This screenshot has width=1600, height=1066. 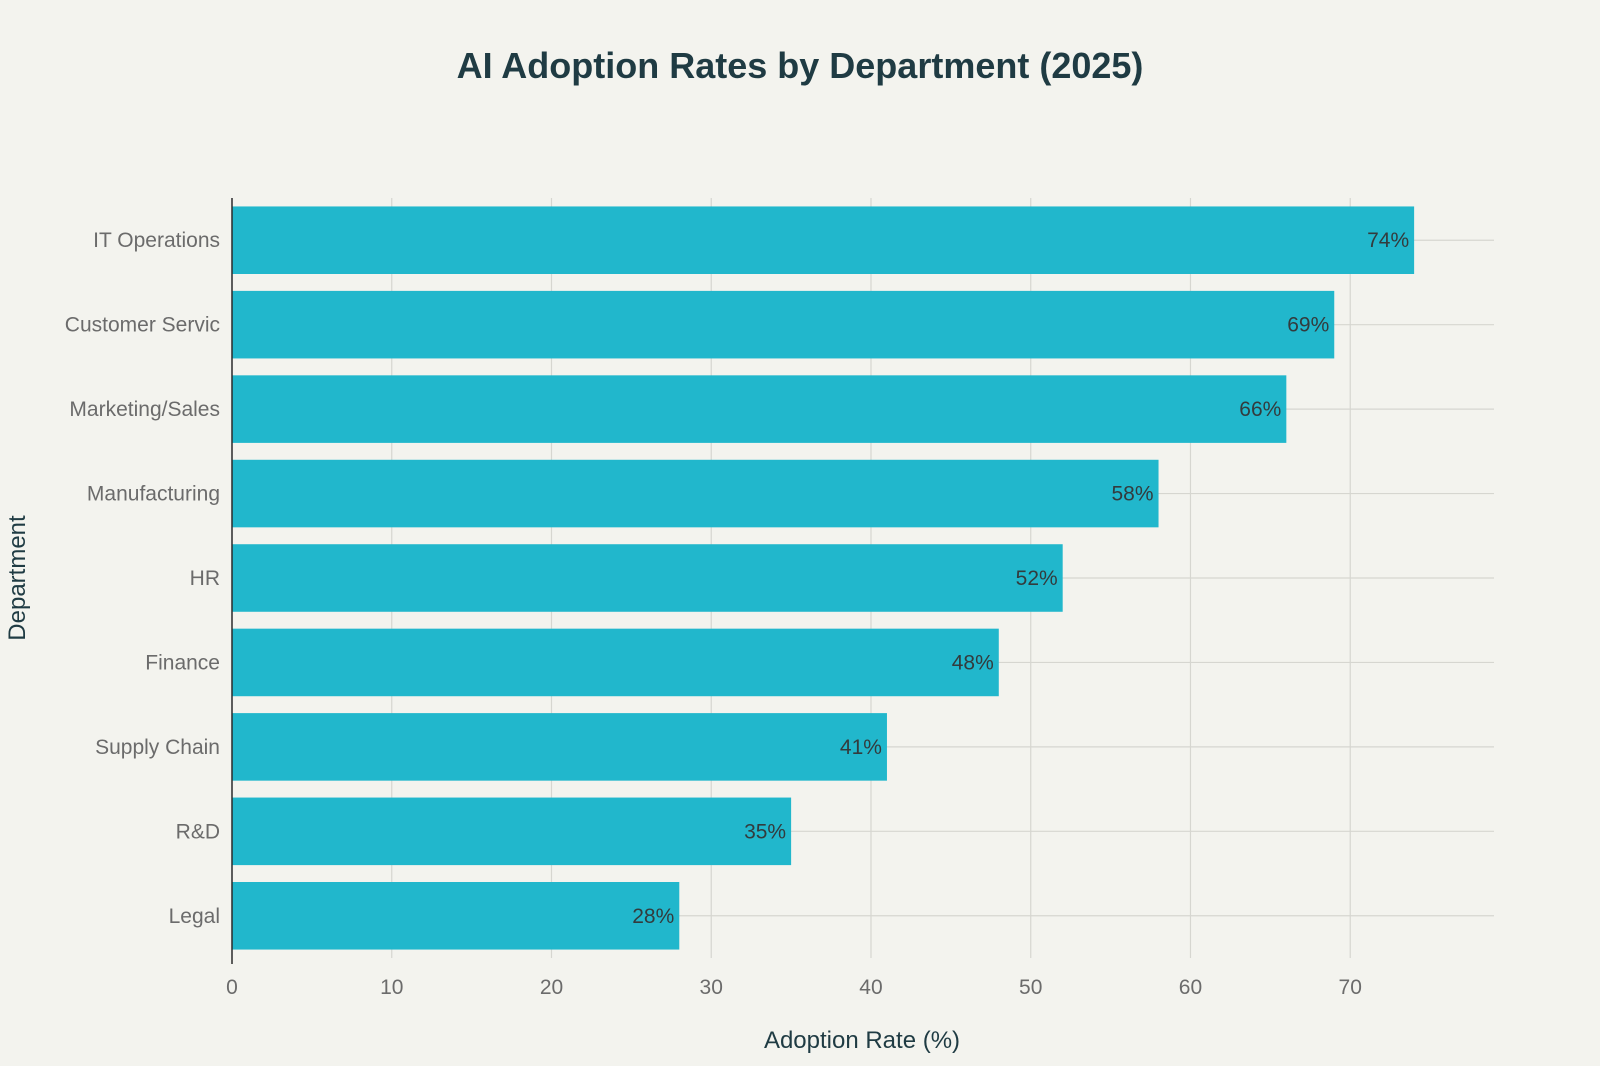 I want to click on x-tick-label: 40, so click(x=870, y=987).